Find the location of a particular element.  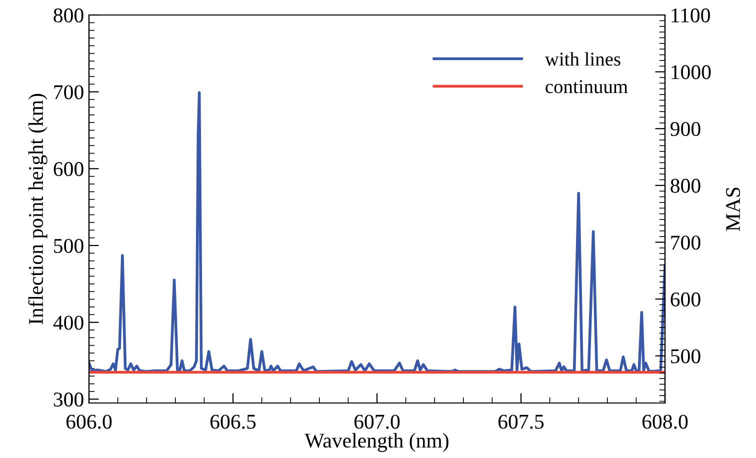

y-tick-label: 400 is located at coordinates (68, 323).